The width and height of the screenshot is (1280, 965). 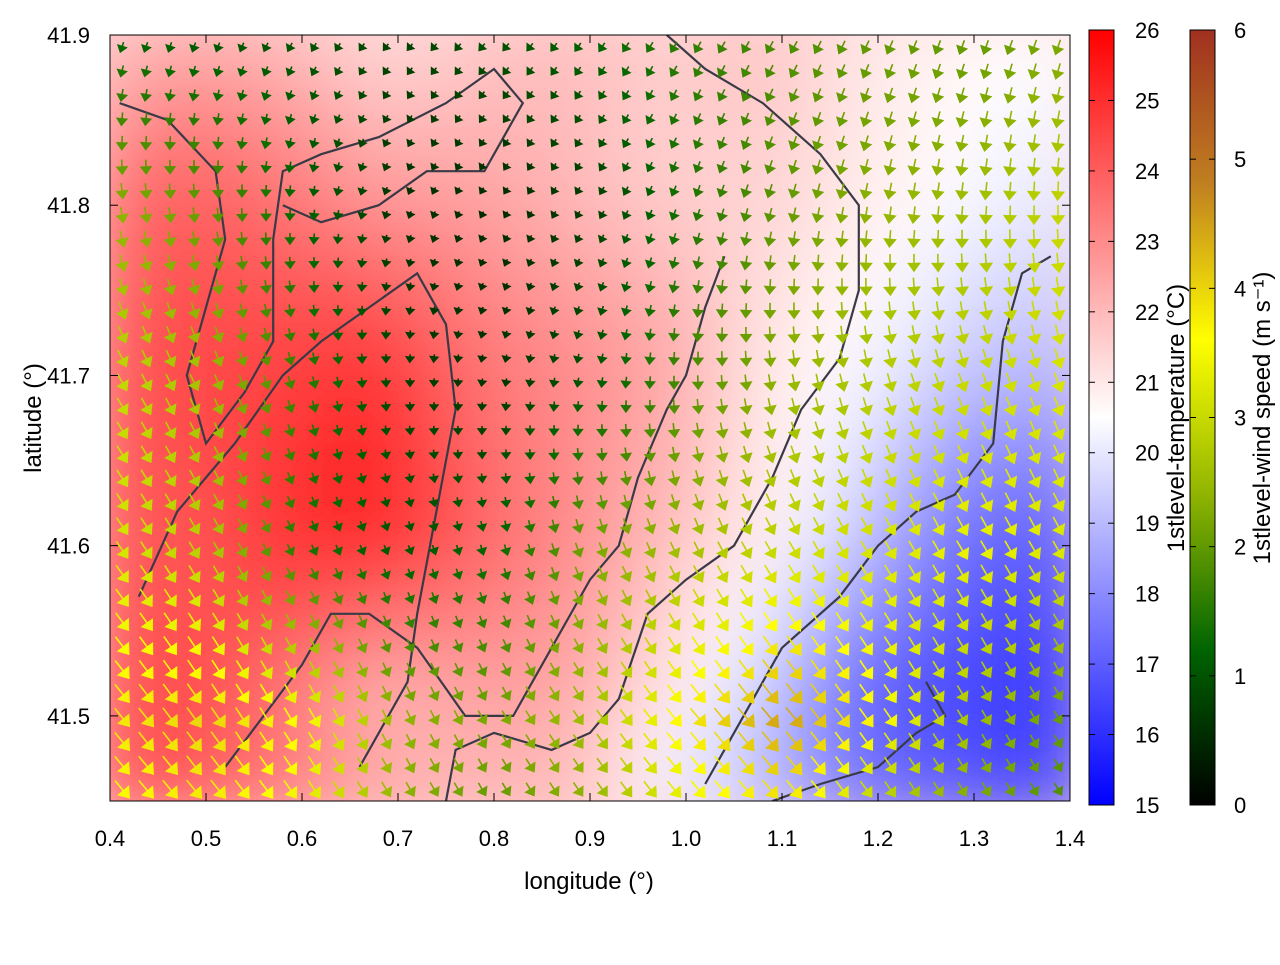 What do you see at coordinates (1240, 159) in the screenshot?
I see `colorbar-tick-label: 5` at bounding box center [1240, 159].